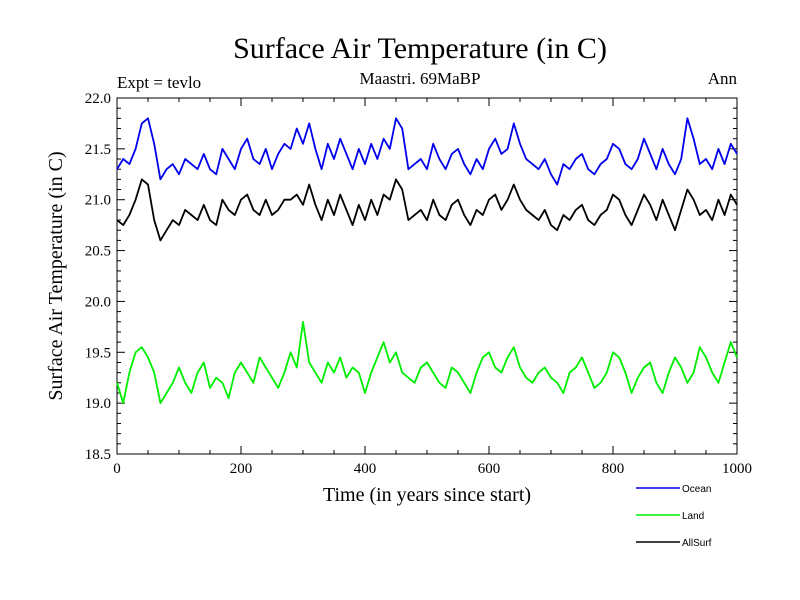 This screenshot has height=600, width=800. I want to click on legend-label-ocean: Ocean, so click(696, 489).